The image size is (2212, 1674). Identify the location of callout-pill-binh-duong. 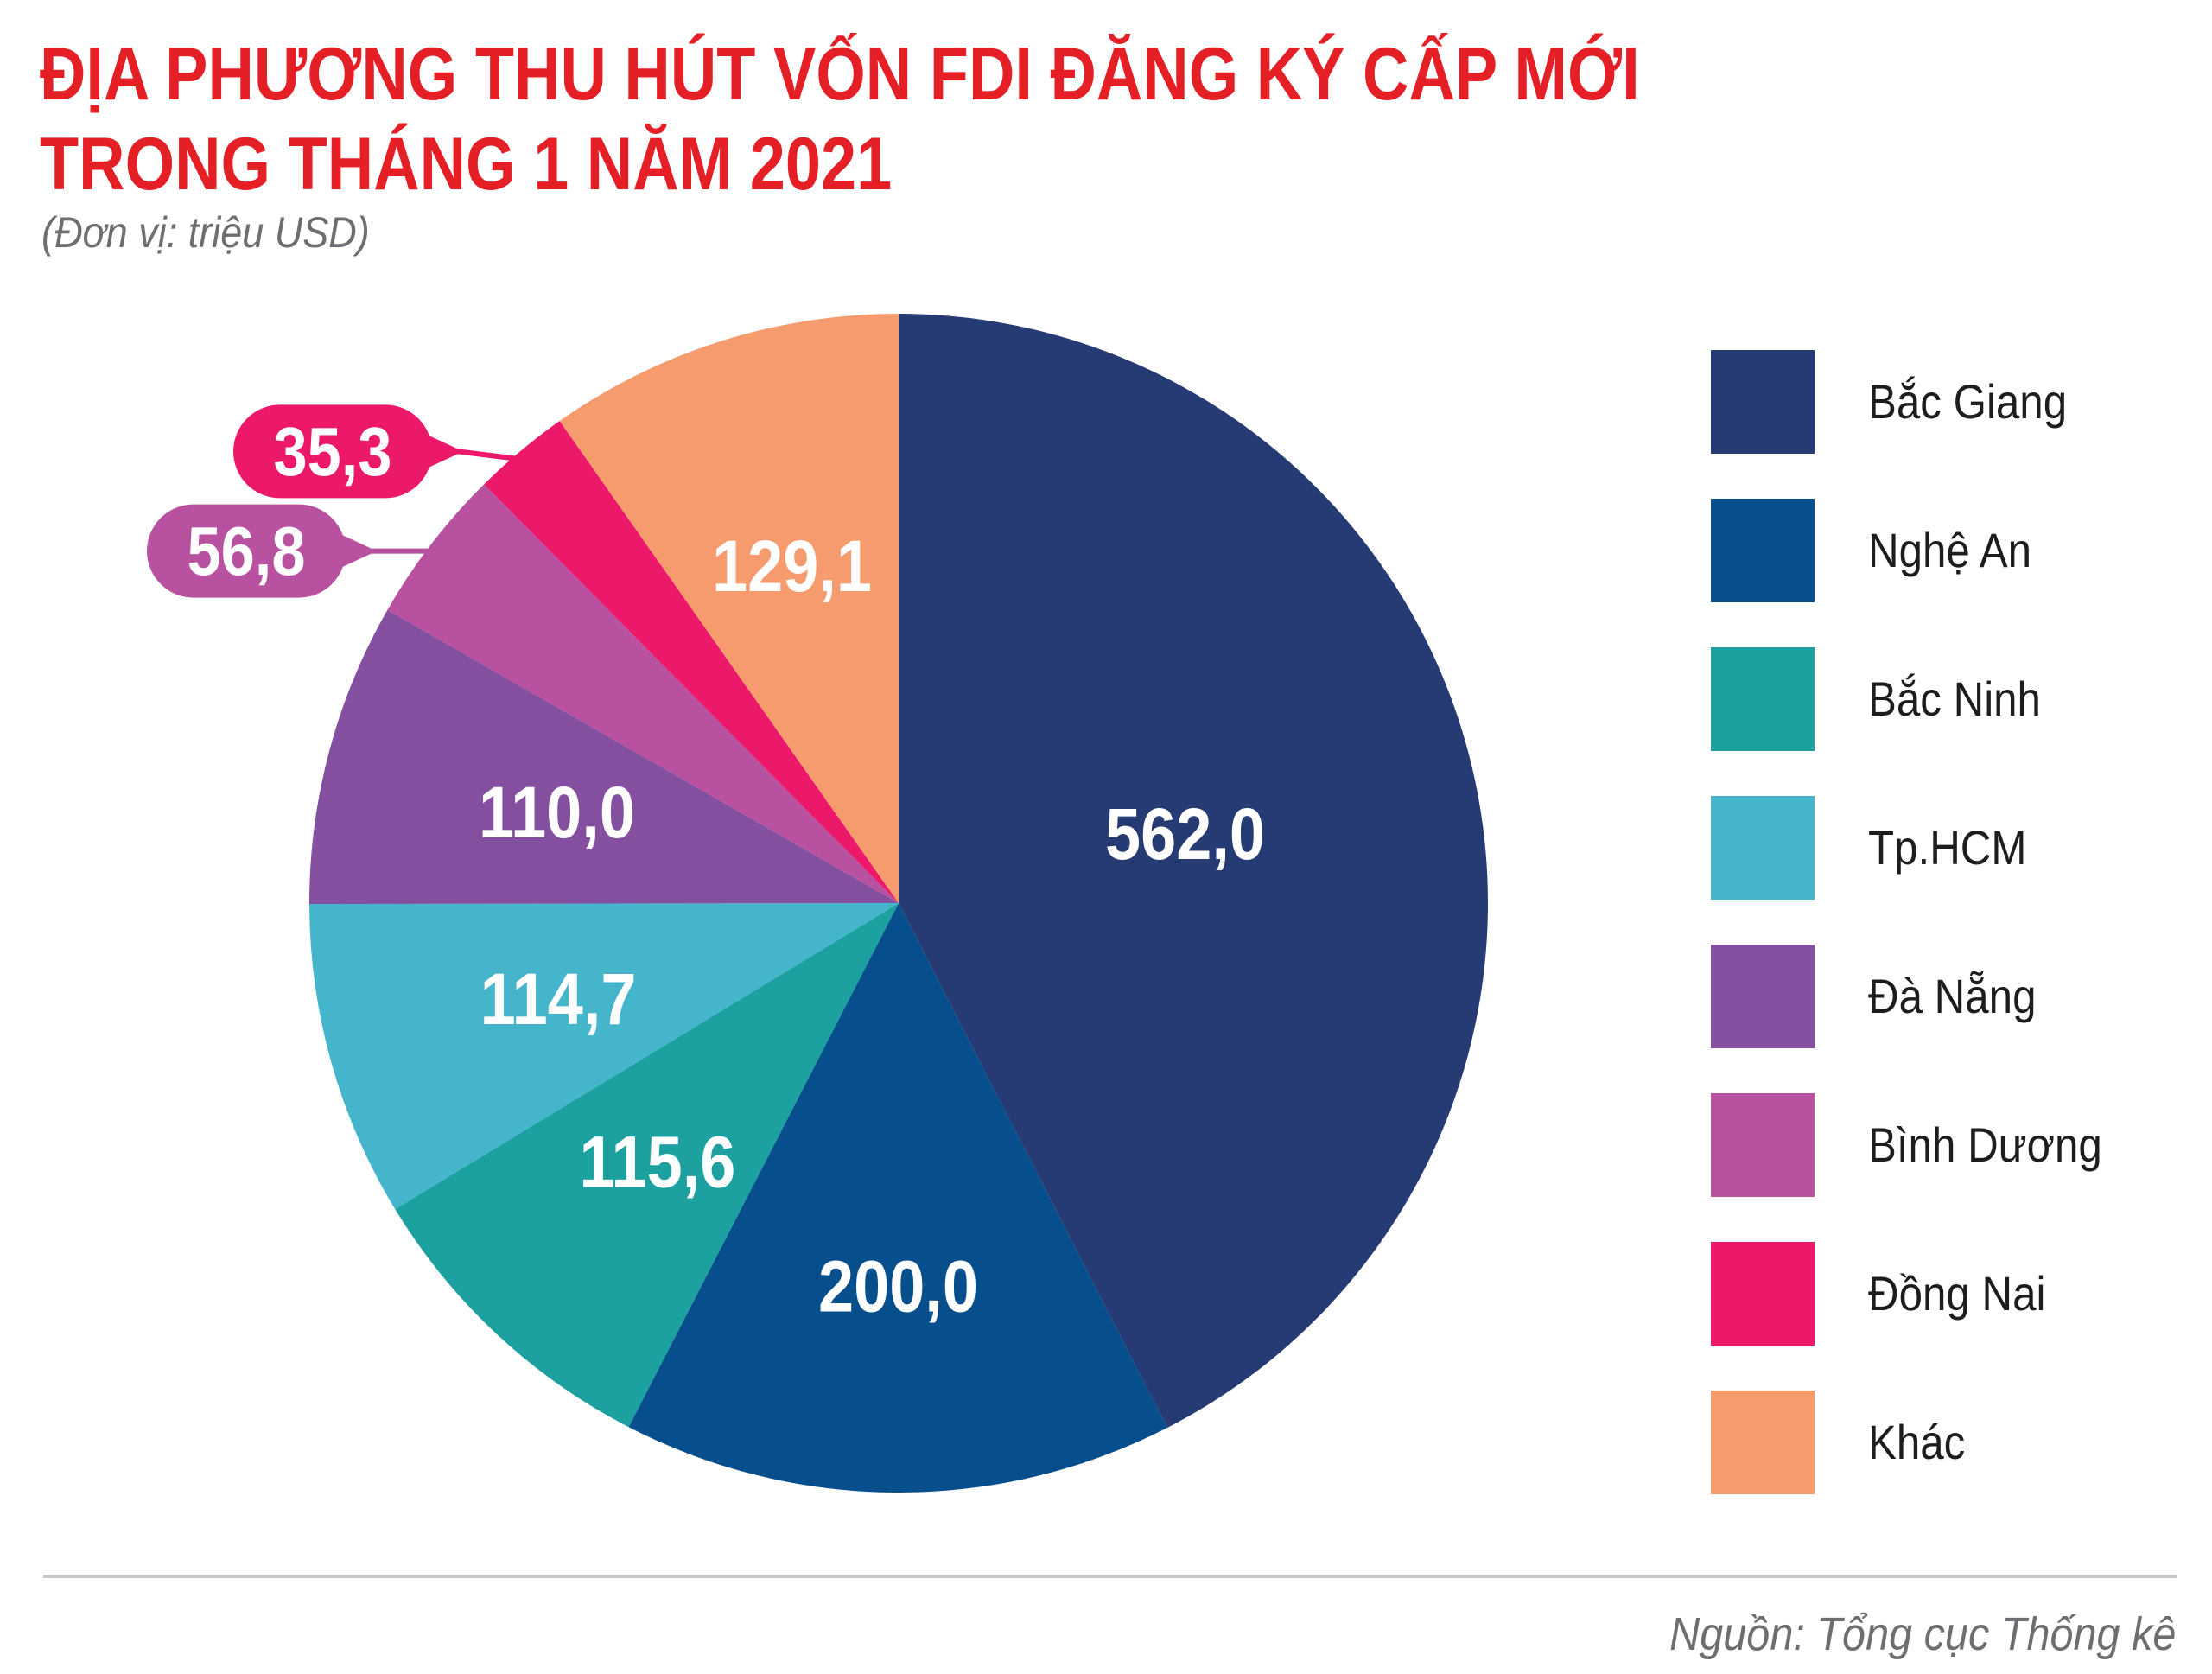
(246, 551).